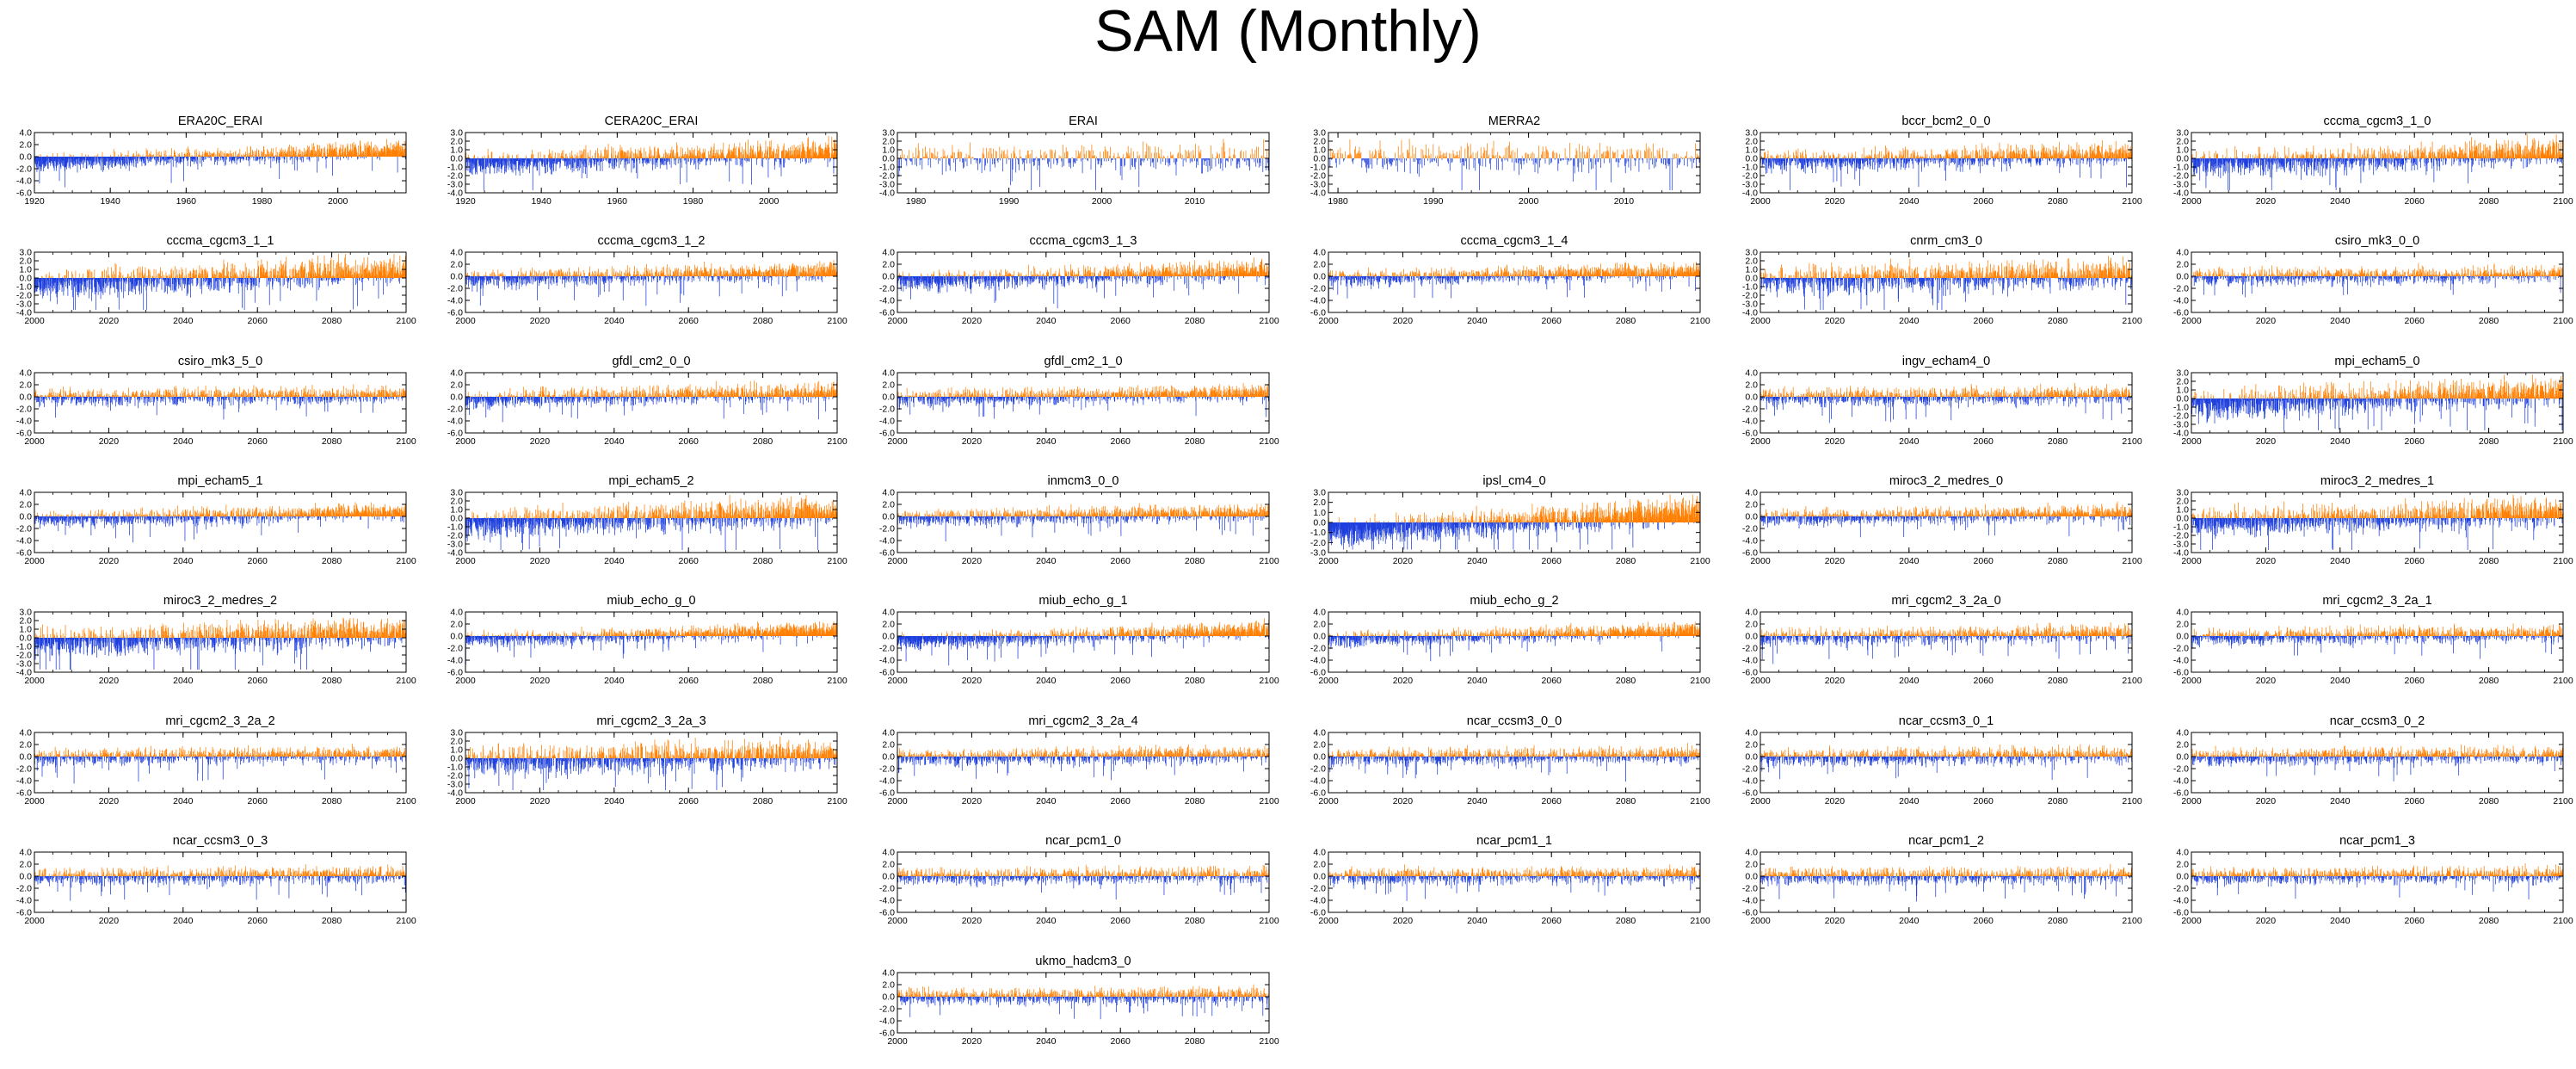 The image size is (2576, 1069). Describe the element at coordinates (1910, 202) in the screenshot. I see `x-tick-label: 2040` at that location.